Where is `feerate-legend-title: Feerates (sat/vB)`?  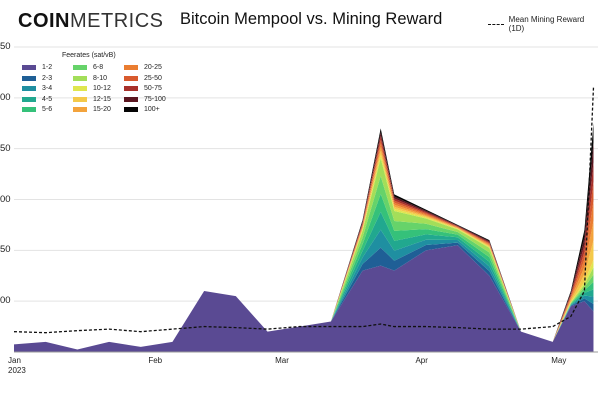 feerate-legend-title: Feerates (sat/vB) is located at coordinates (89, 55).